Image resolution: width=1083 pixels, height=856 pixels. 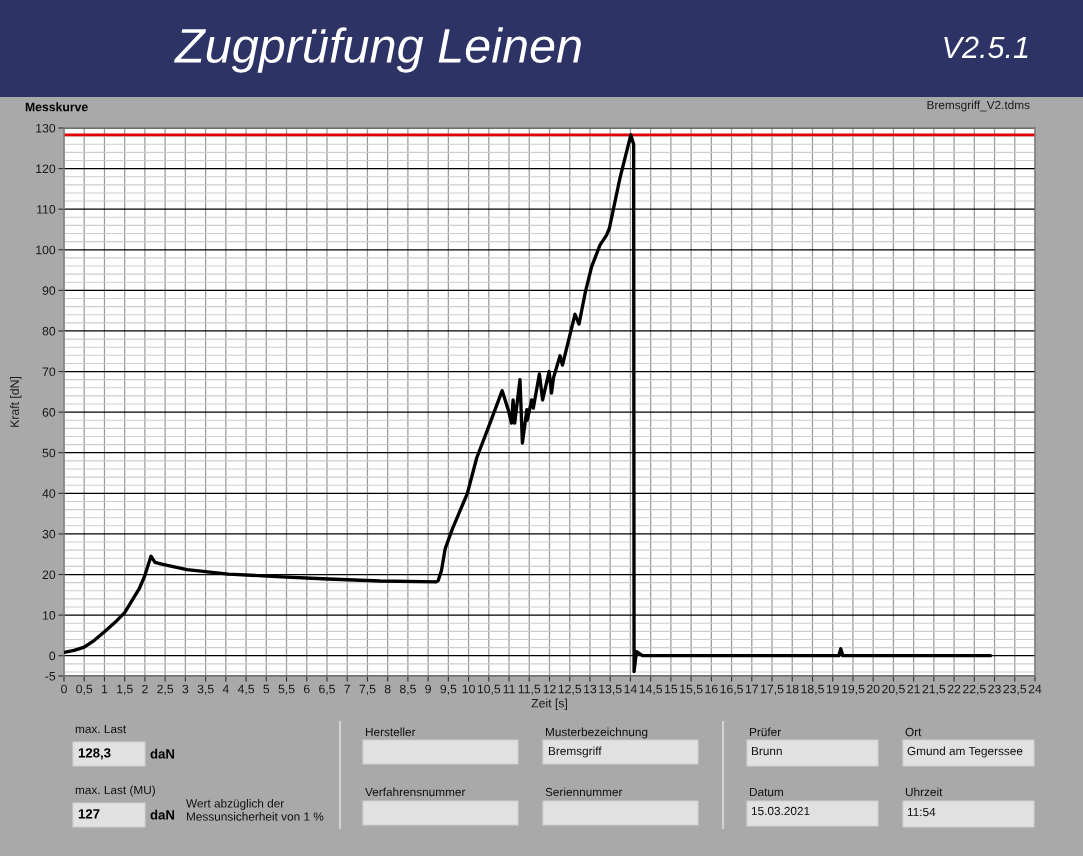 I want to click on y-tick-label: 70, so click(x=49, y=372).